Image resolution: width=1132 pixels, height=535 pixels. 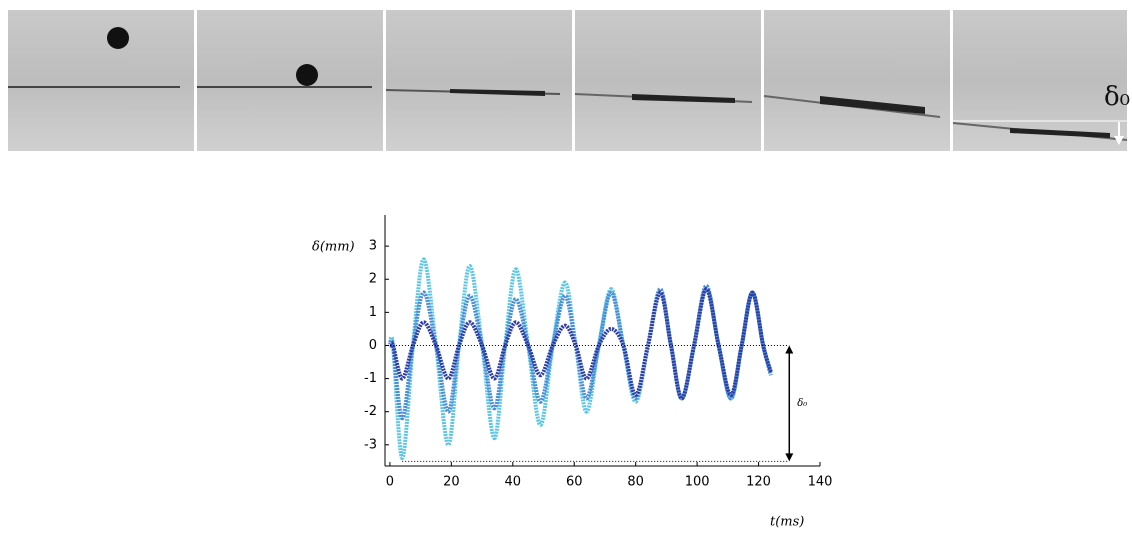 What do you see at coordinates (787, 522) in the screenshot?
I see `x-axis-label: t(ms)` at bounding box center [787, 522].